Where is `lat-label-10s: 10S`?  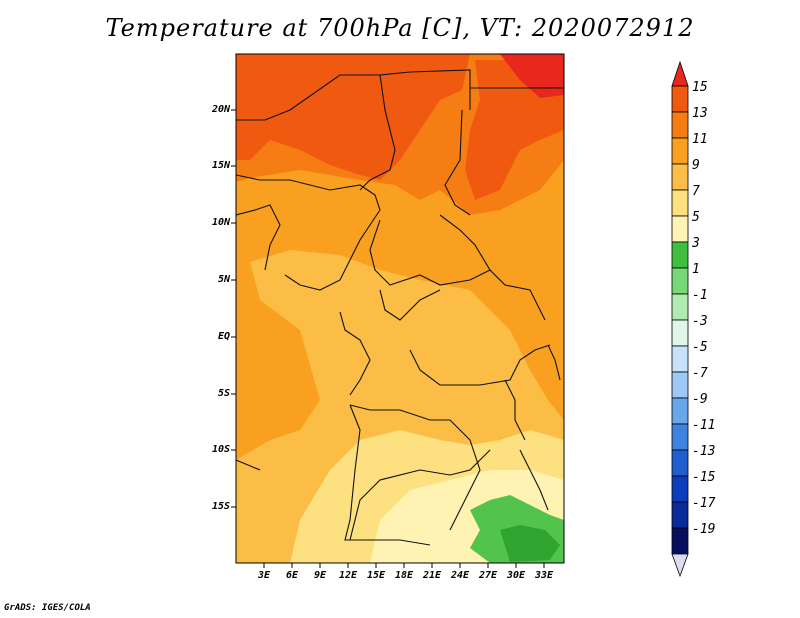
lat-label-10s: 10S is located at coordinates (220, 449).